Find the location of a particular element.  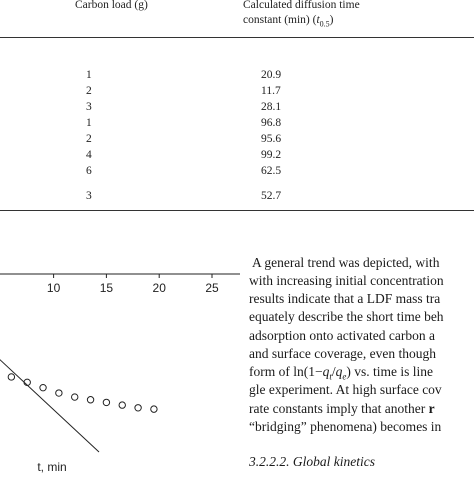

body-line: adsorption onto activated carbon a is located at coordinates (342, 335).